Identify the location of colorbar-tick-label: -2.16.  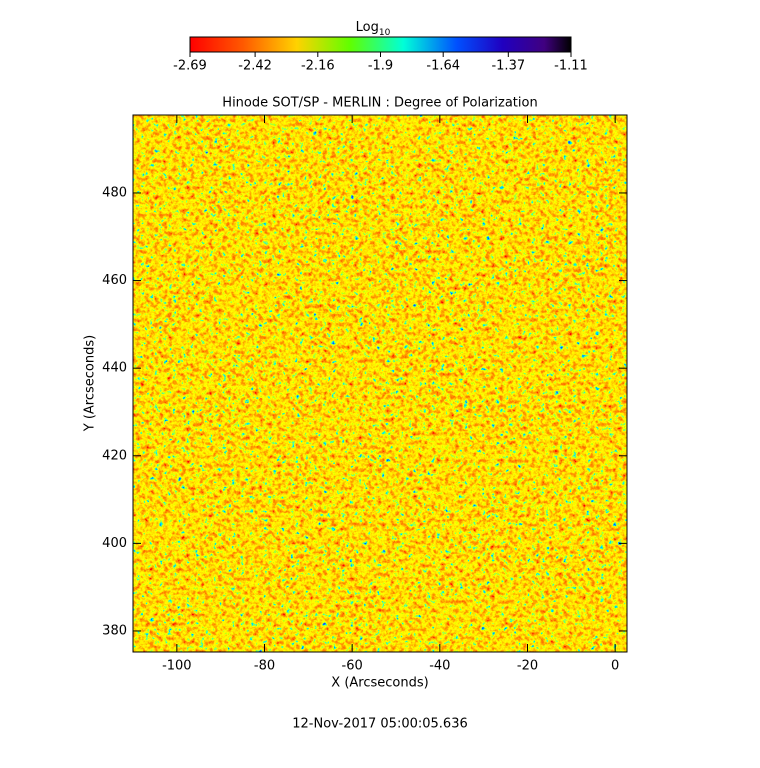
(318, 66).